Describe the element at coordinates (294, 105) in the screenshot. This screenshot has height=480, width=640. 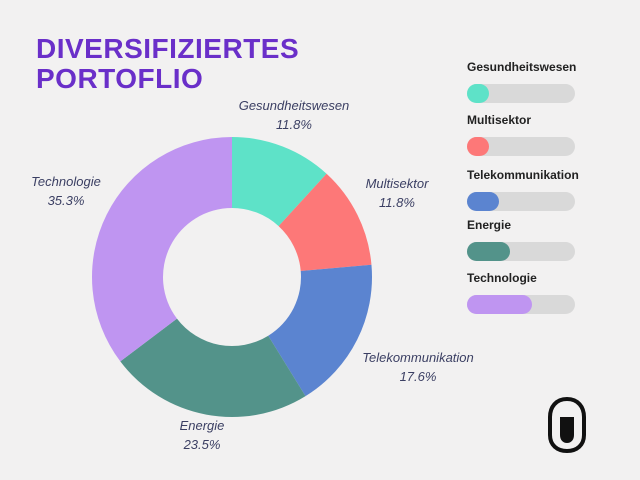
I see `slice-label-category: Gesundheitswesen` at that location.